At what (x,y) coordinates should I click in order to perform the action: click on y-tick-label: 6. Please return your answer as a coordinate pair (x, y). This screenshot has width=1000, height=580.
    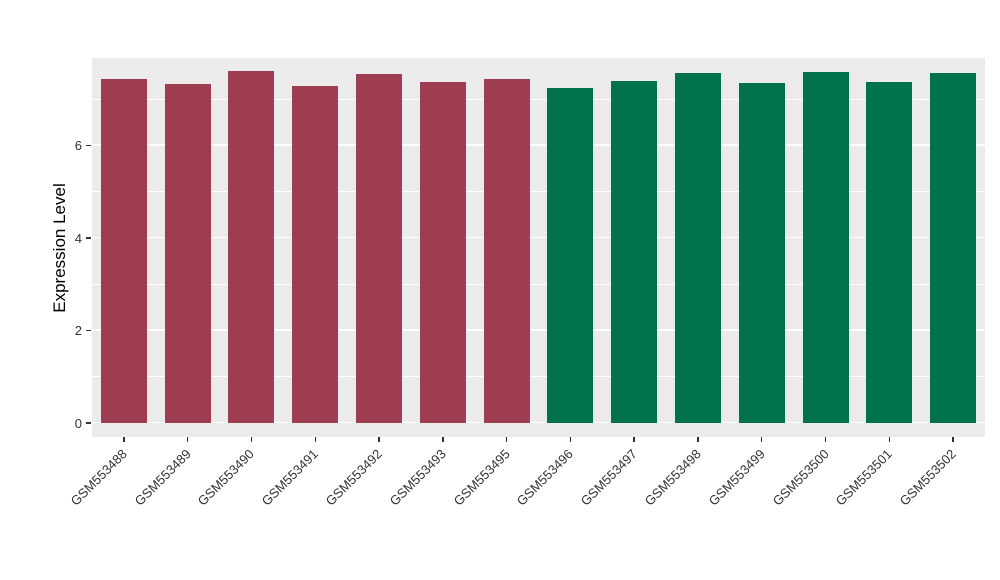
    Looking at the image, I should click on (78, 146).